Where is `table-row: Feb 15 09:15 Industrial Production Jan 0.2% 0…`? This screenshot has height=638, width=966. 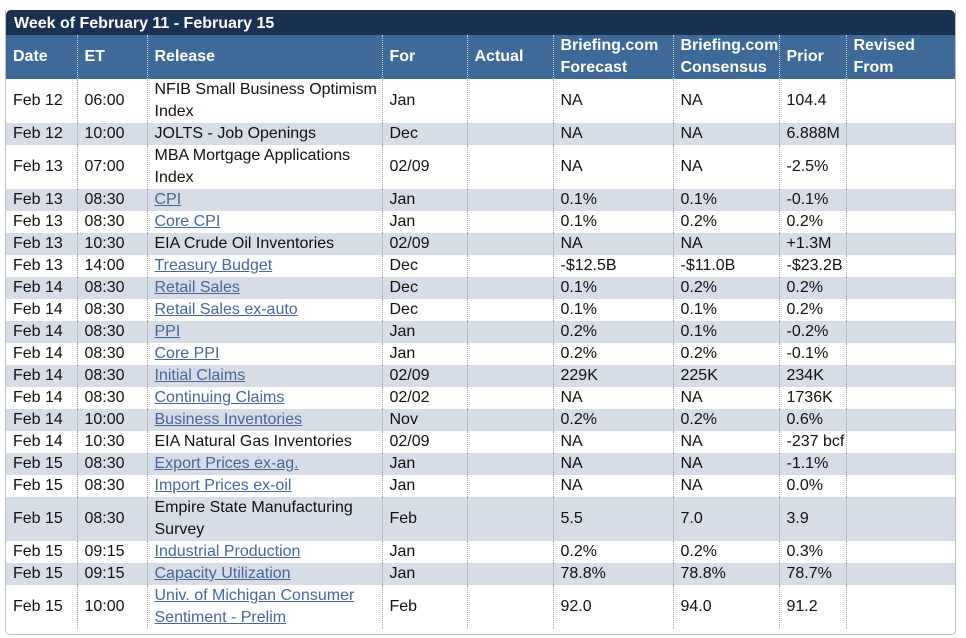 table-row: Feb 15 09:15 Industrial Production Jan 0.2% 0… is located at coordinates (480, 552).